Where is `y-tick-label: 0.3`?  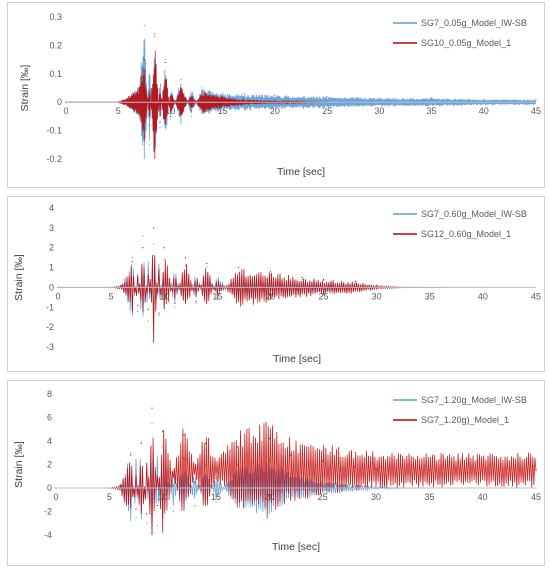 y-tick-label: 0.3 is located at coordinates (55, 17).